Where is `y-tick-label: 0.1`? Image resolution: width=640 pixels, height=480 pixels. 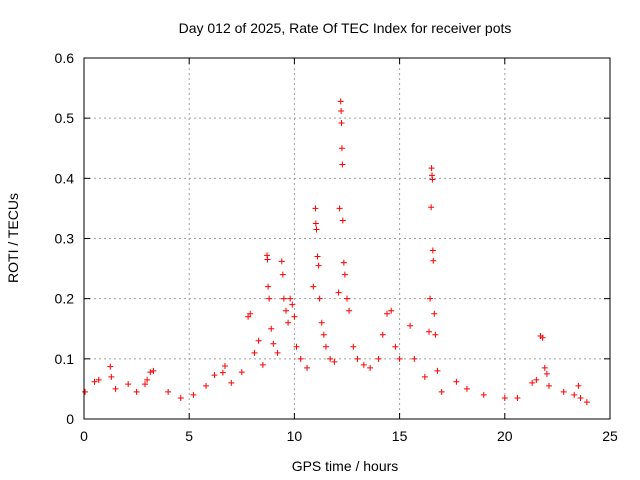 y-tick-label: 0.1 is located at coordinates (65, 359).